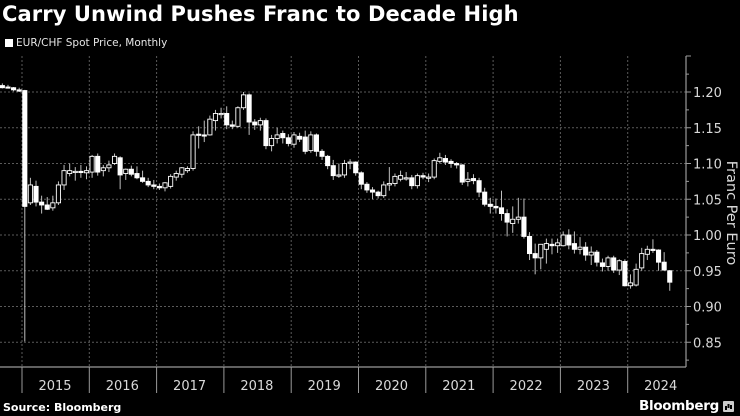  I want to click on bloomberg-logo: Bloomberg, so click(686, 406).